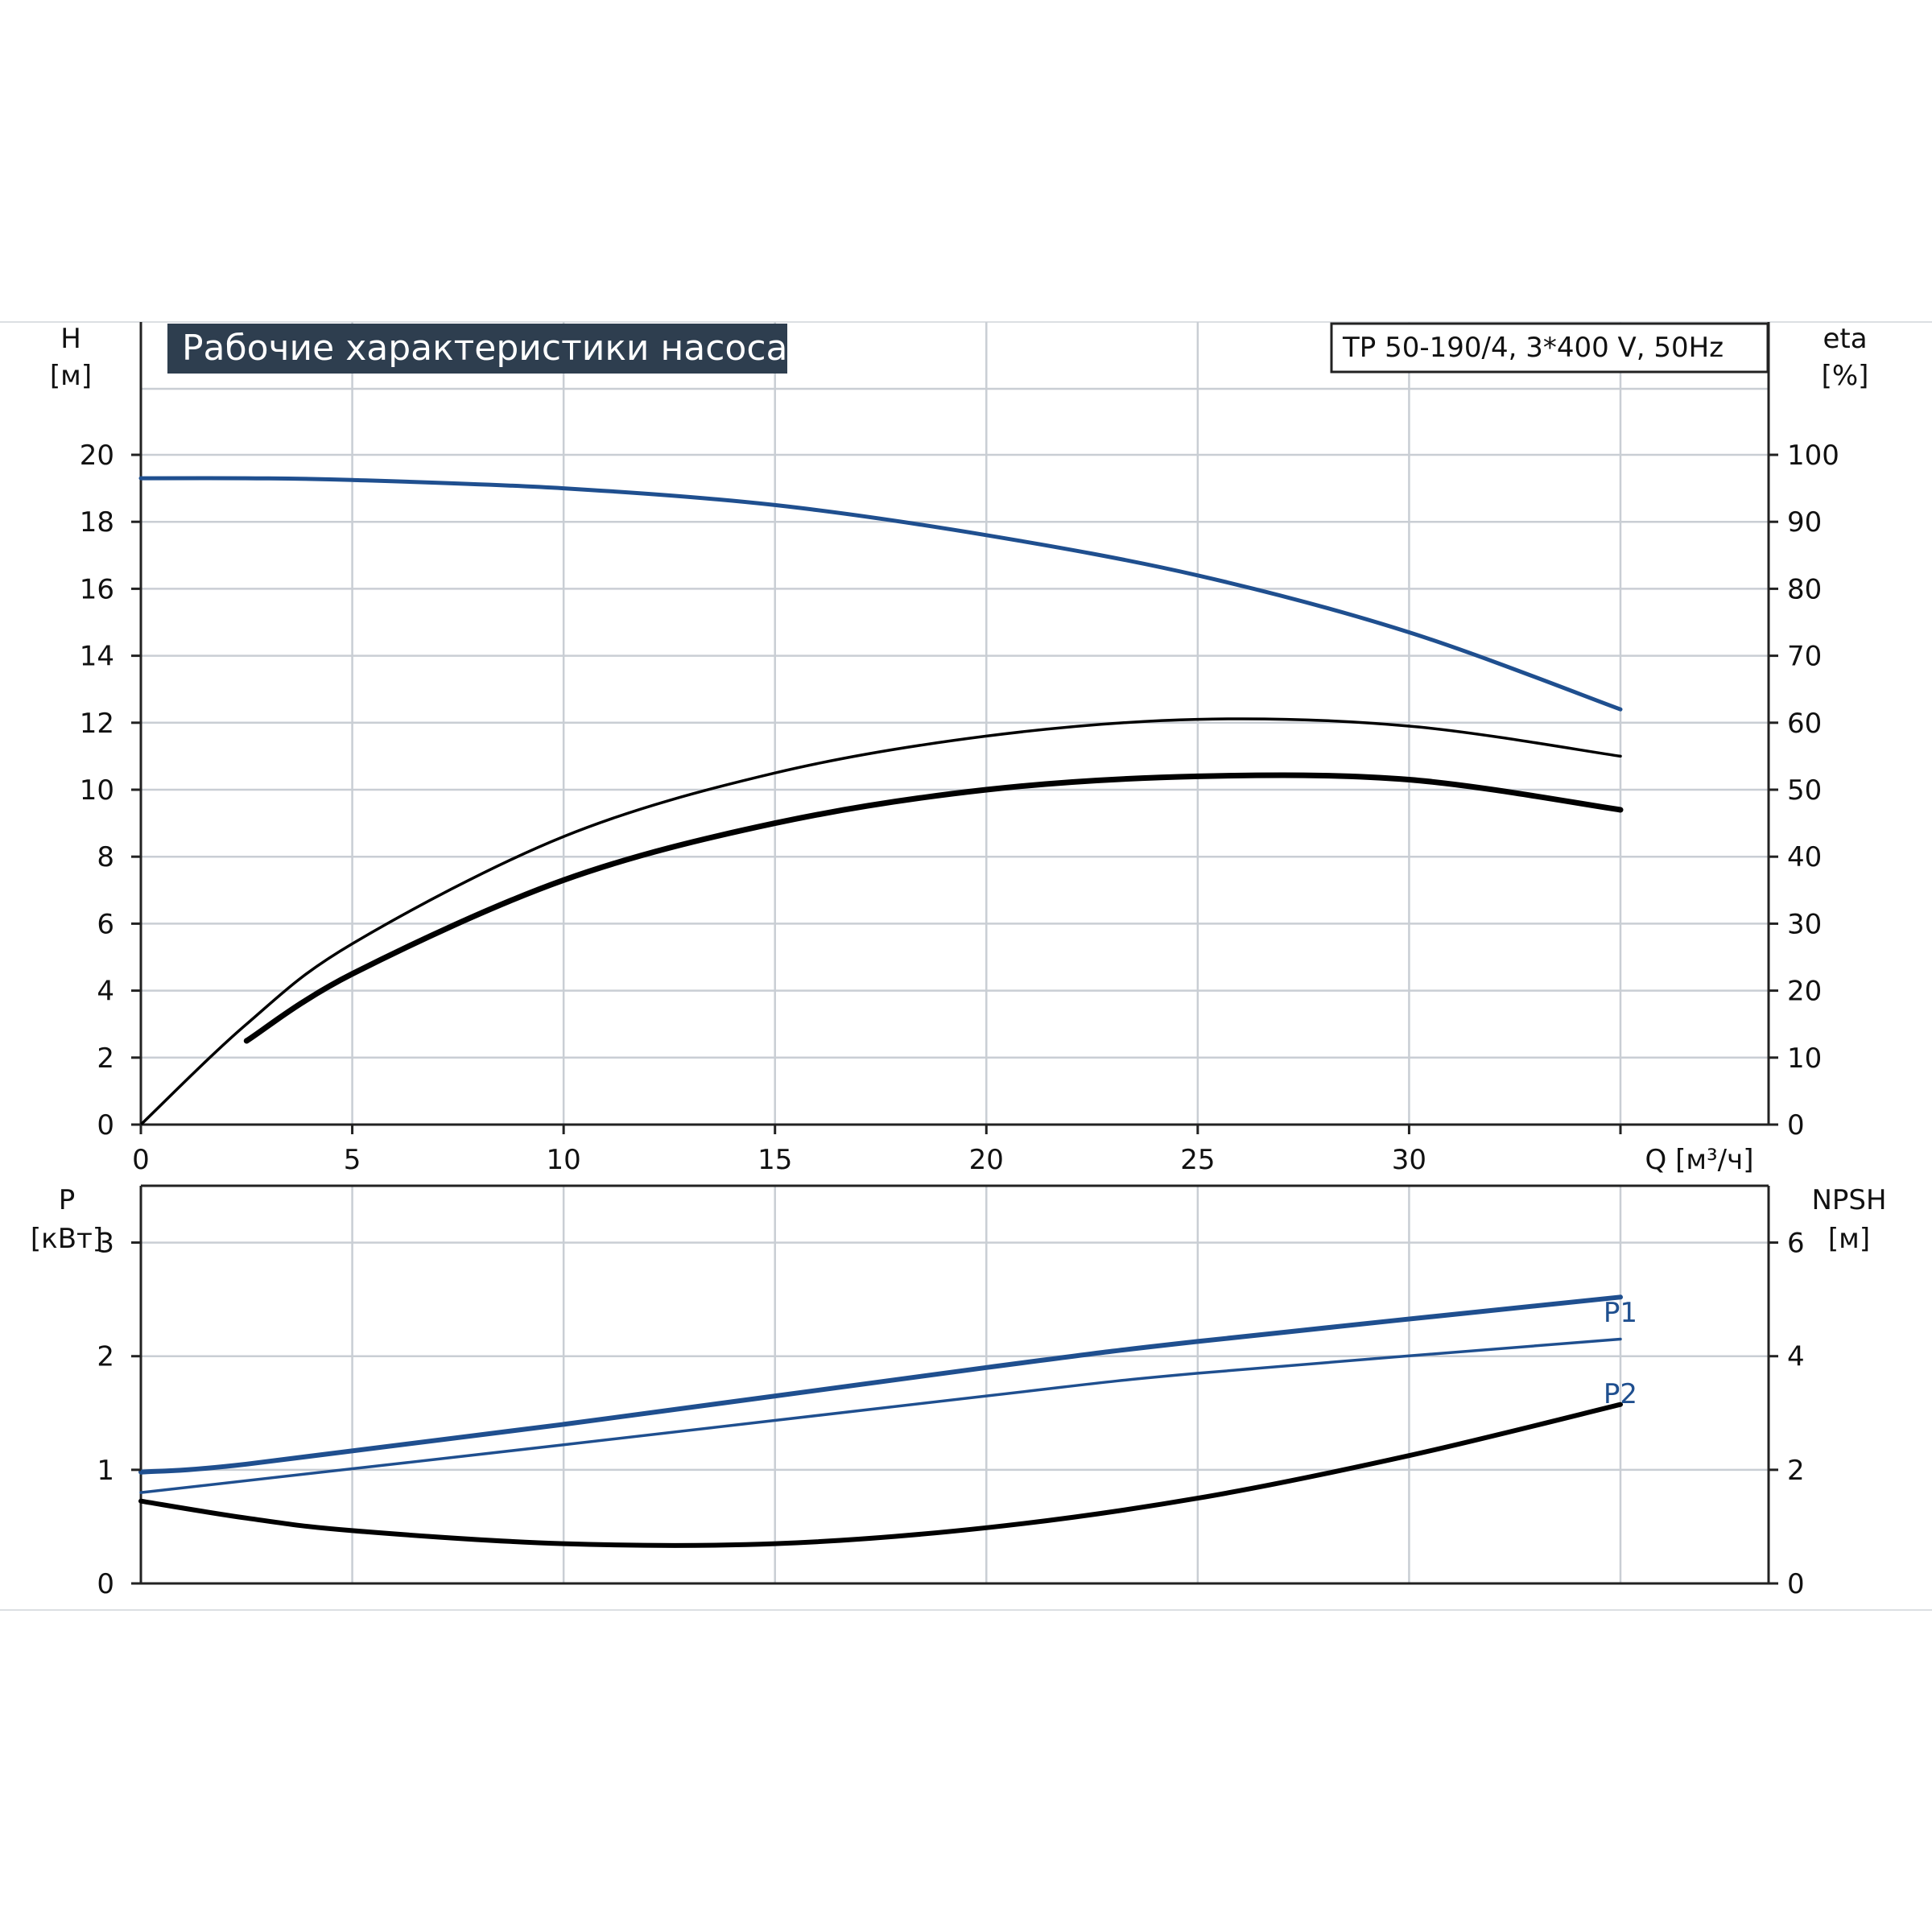 The height and width of the screenshot is (1932, 1932). I want to click on q-tick-label: 5, so click(352, 1160).